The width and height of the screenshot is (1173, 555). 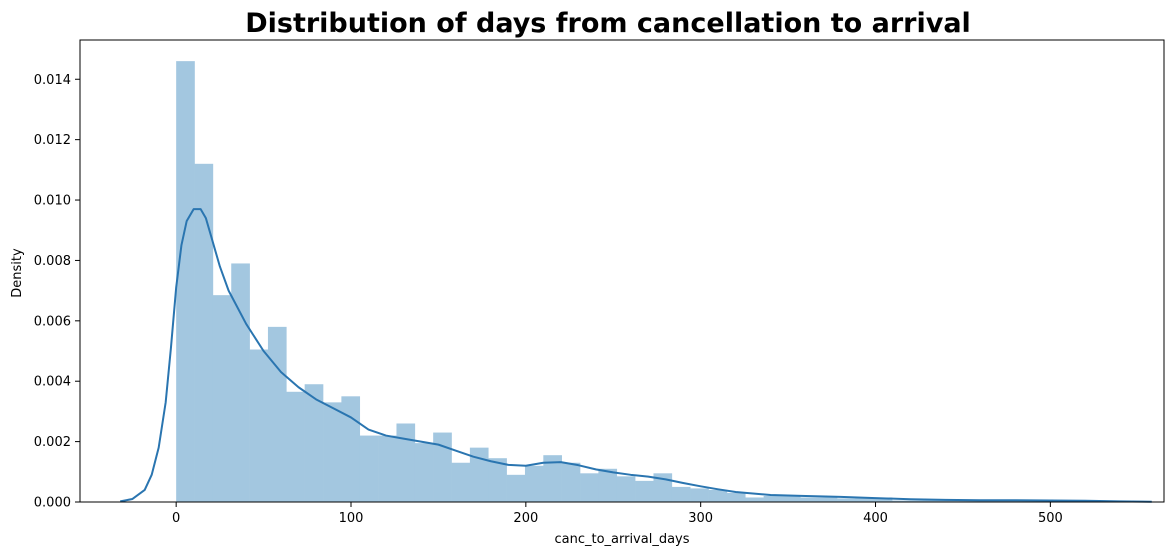 What do you see at coordinates (617, 514) in the screenshot?
I see `x-axis-ticks: 0 100 200 300 400 500` at bounding box center [617, 514].